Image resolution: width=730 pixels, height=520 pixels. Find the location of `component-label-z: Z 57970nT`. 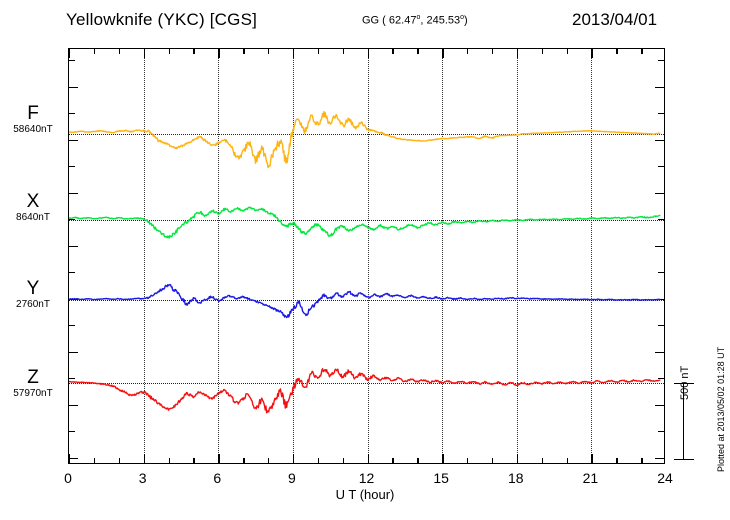

component-label-z: Z 57970nT is located at coordinates (33, 384).